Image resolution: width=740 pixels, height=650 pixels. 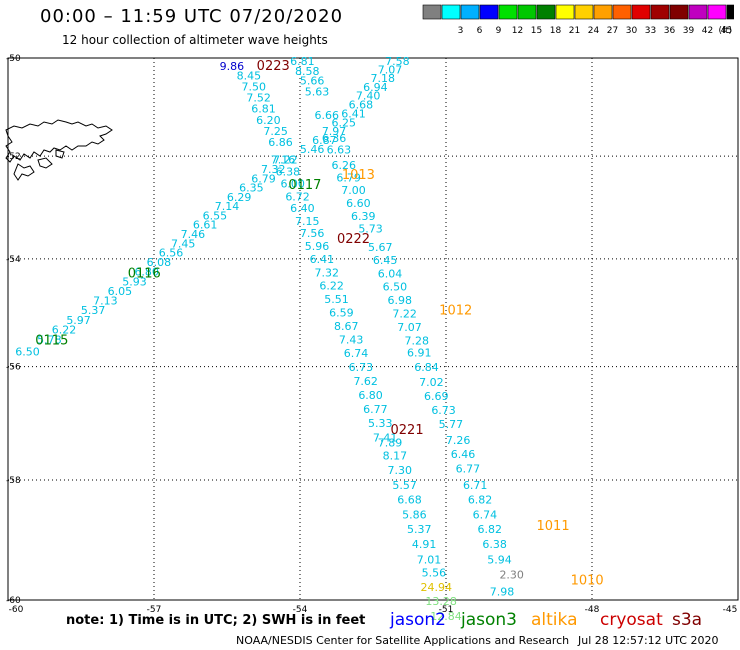 What do you see at coordinates (689, 31) in the screenshot?
I see `legend-tick-label: 39` at bounding box center [689, 31].